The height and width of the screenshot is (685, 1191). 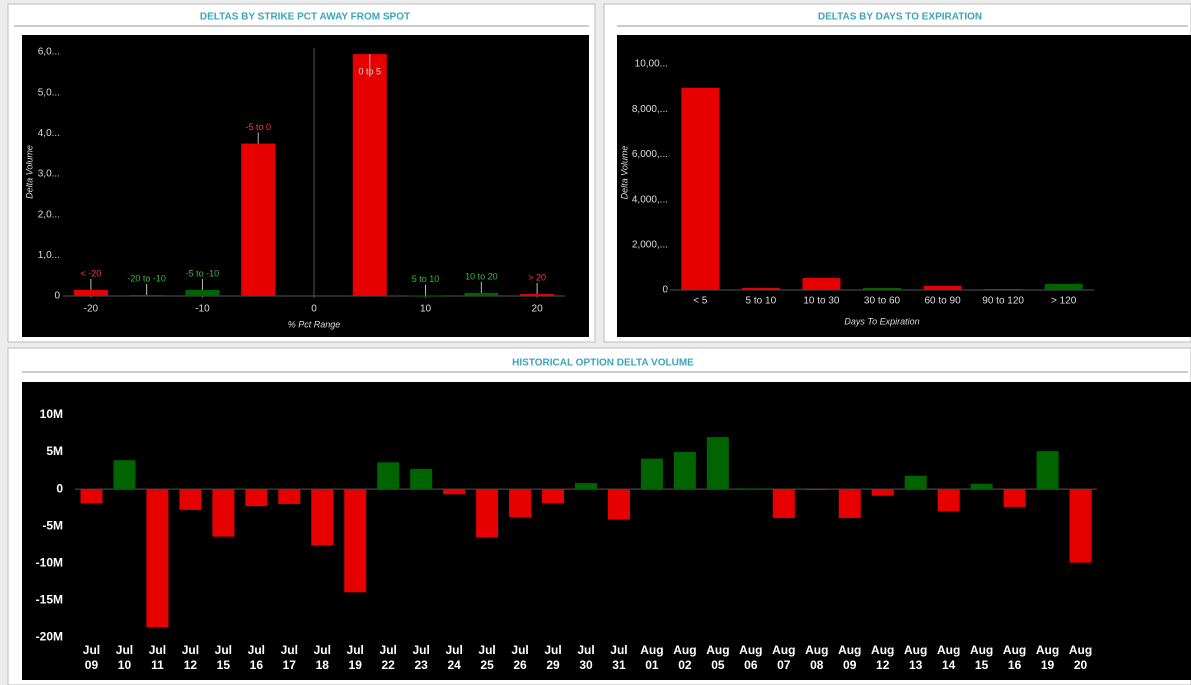 What do you see at coordinates (420, 657) in the screenshot?
I see `x-tick-label: Jul 23` at bounding box center [420, 657].